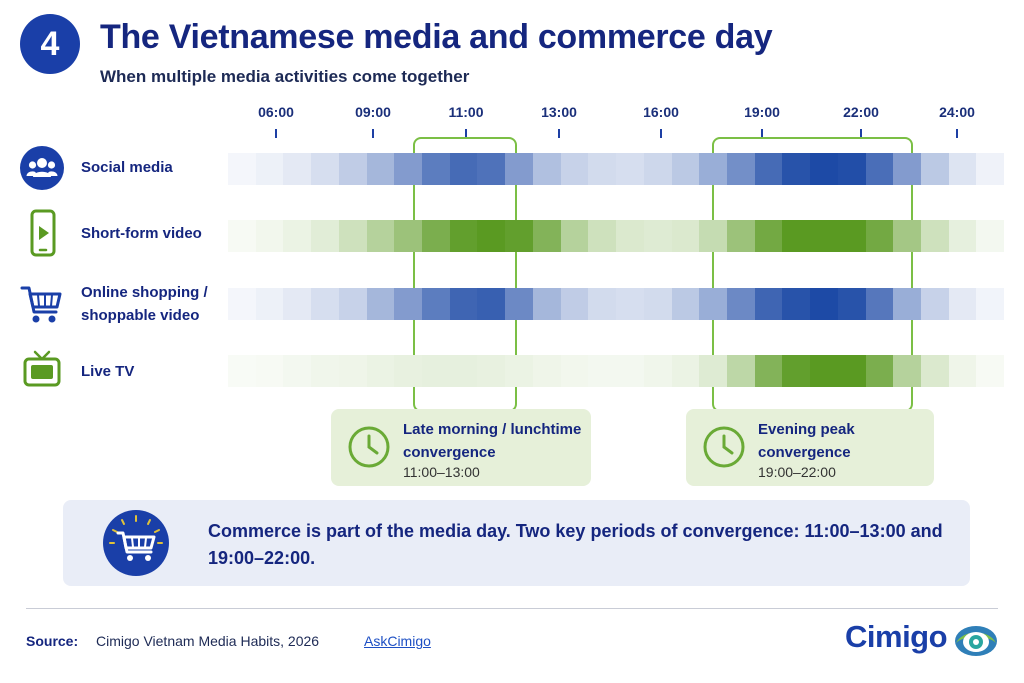 The image size is (1024, 683). I want to click on axis-tick-label: 13:00, so click(559, 112).